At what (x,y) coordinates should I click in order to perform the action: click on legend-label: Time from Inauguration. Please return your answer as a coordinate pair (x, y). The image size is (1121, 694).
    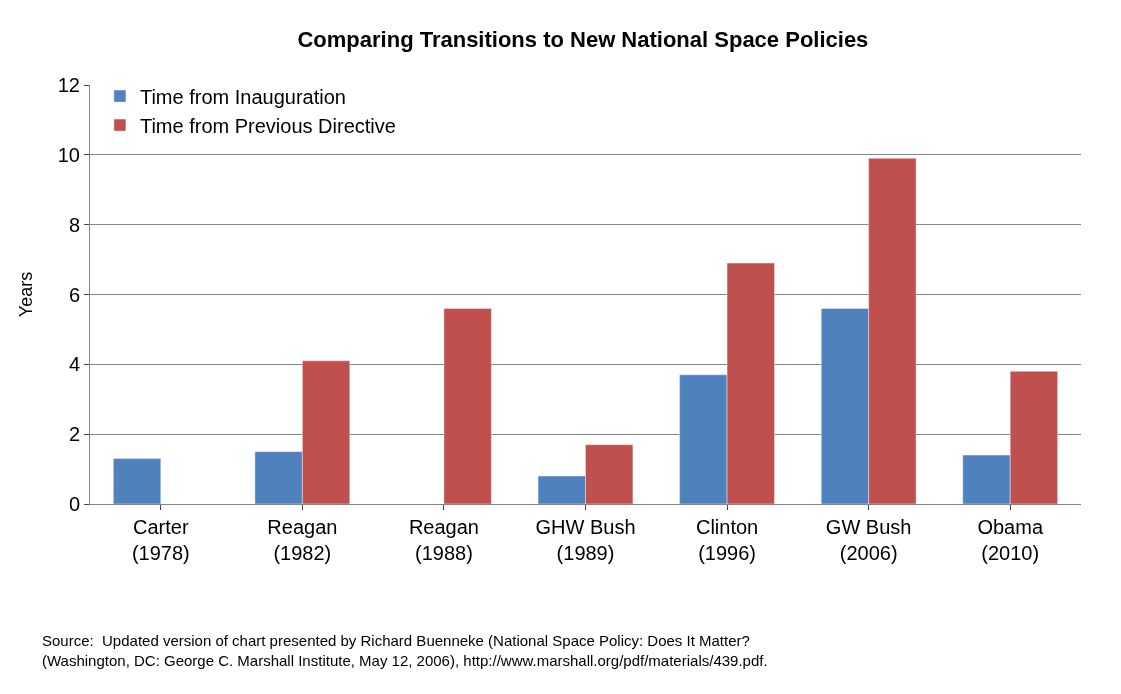
    Looking at the image, I should click on (242, 96).